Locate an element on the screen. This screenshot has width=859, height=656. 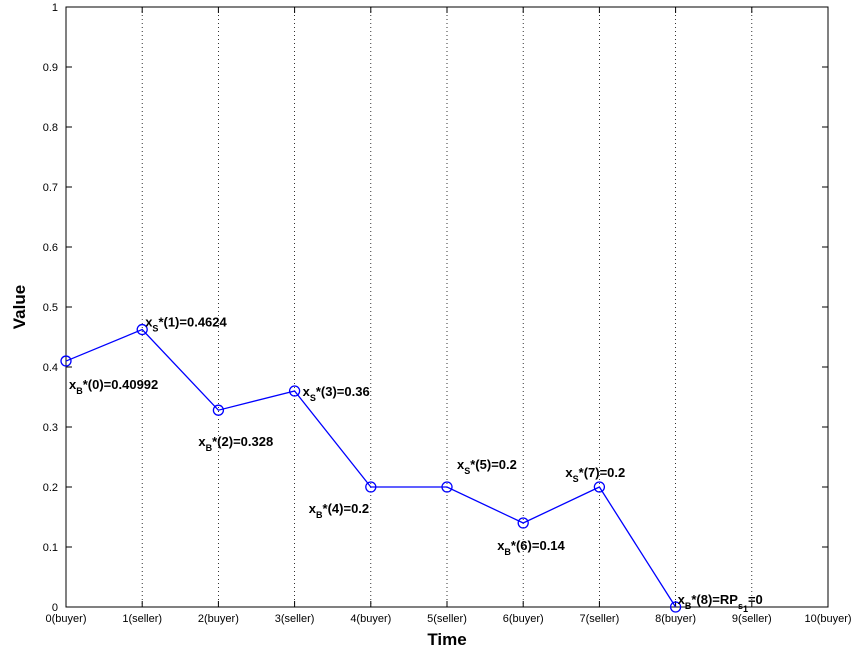
data-annotation: xS*(7)=0.2 is located at coordinates (595, 474).